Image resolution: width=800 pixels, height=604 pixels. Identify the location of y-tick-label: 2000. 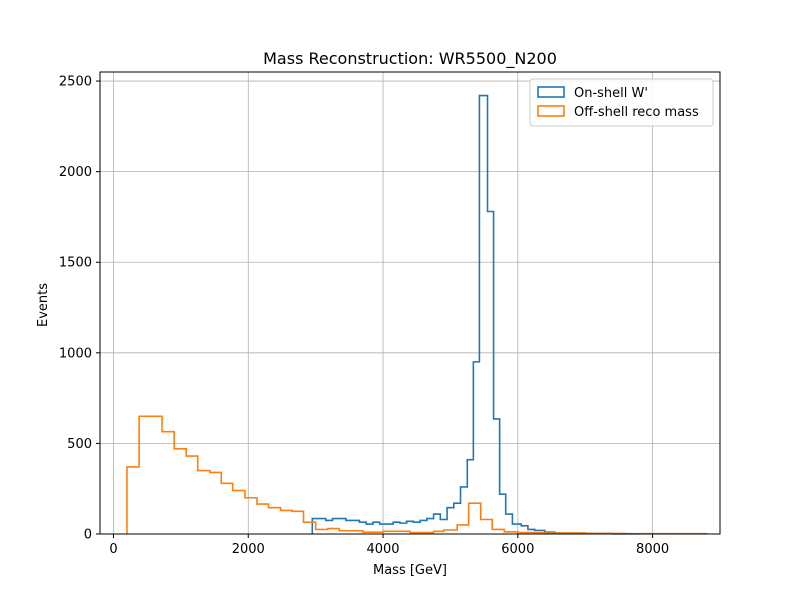
(75, 172).